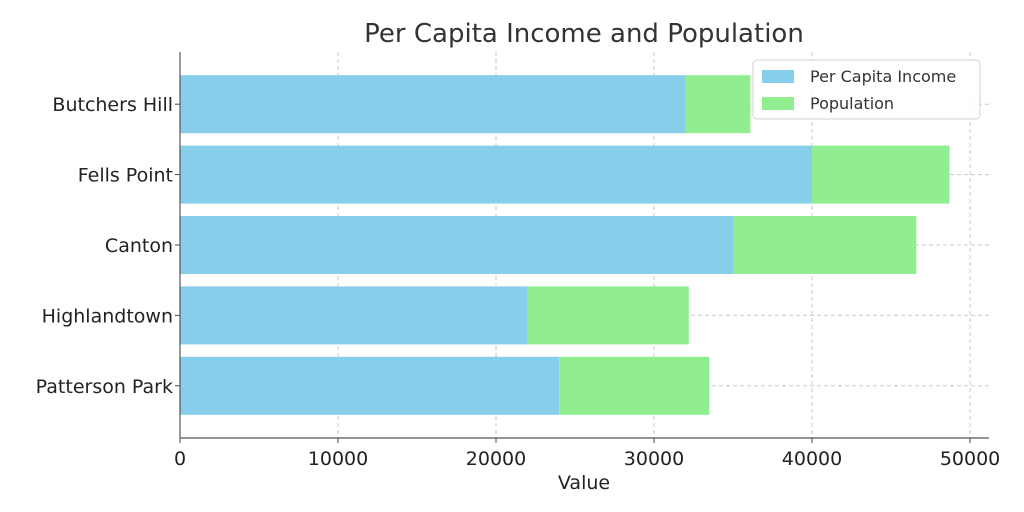  Describe the element at coordinates (125, 176) in the screenshot. I see `y-tick-label: Fells Point` at that location.